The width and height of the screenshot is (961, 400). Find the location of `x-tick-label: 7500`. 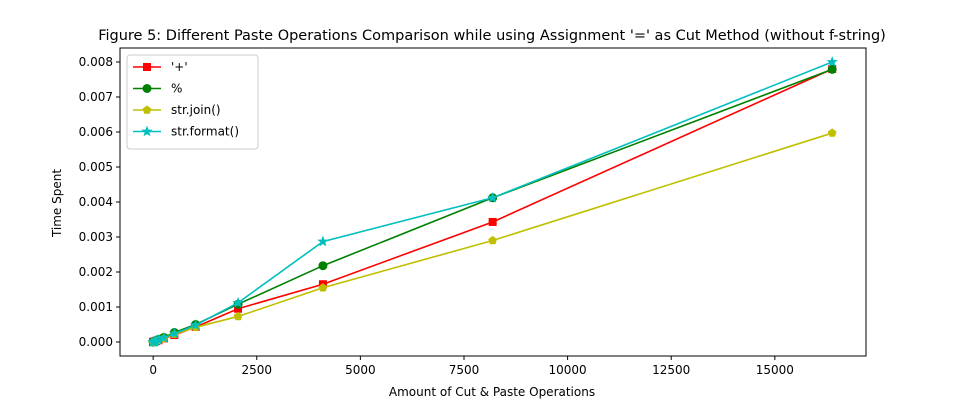

x-tick-label: 7500 is located at coordinates (464, 370).